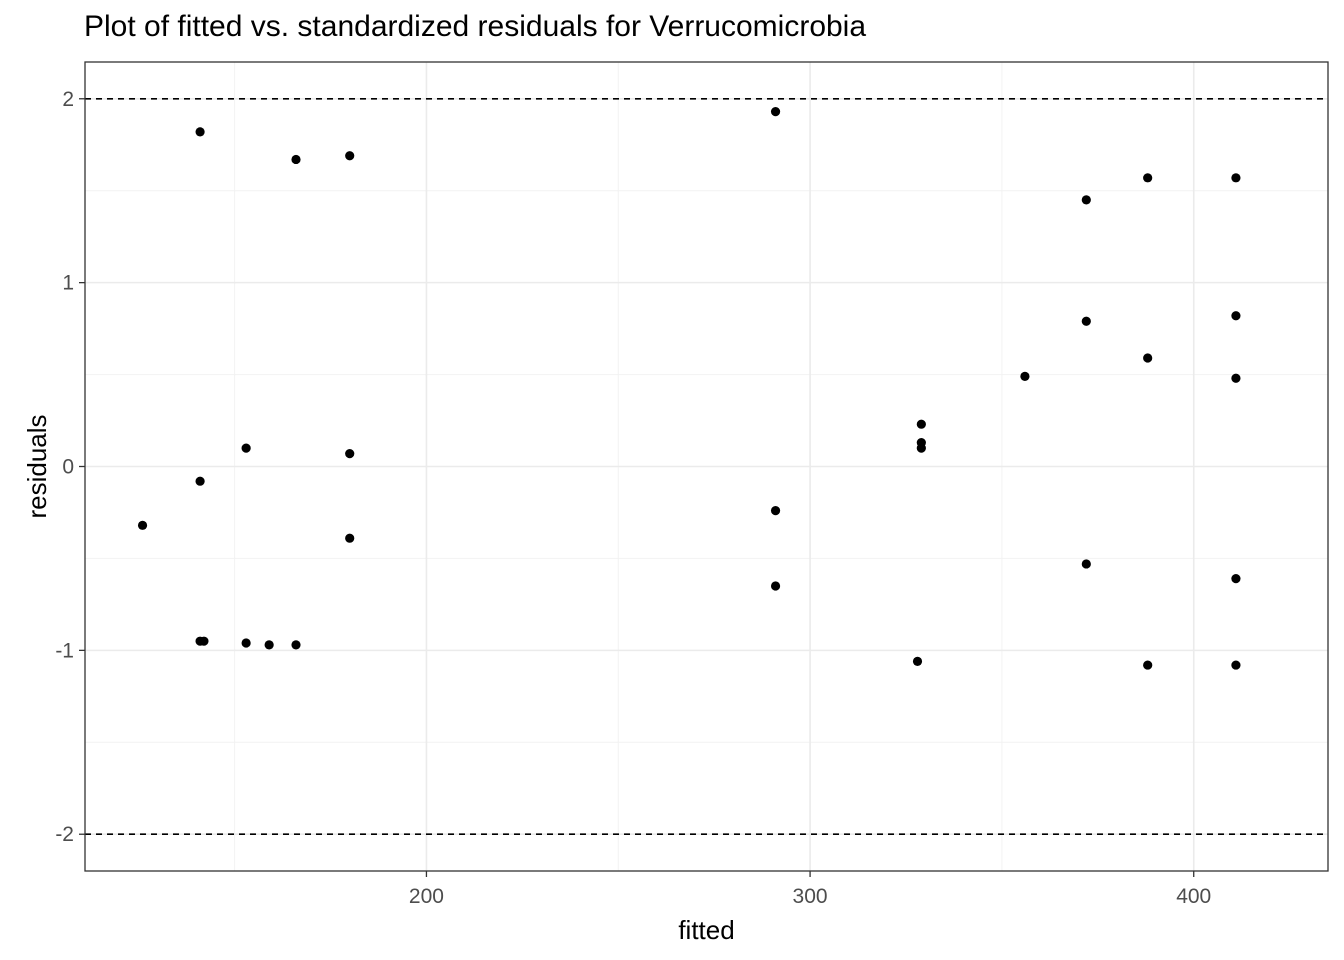 This screenshot has height=960, width=1344. I want to click on y-tick-label: 0, so click(68, 467).